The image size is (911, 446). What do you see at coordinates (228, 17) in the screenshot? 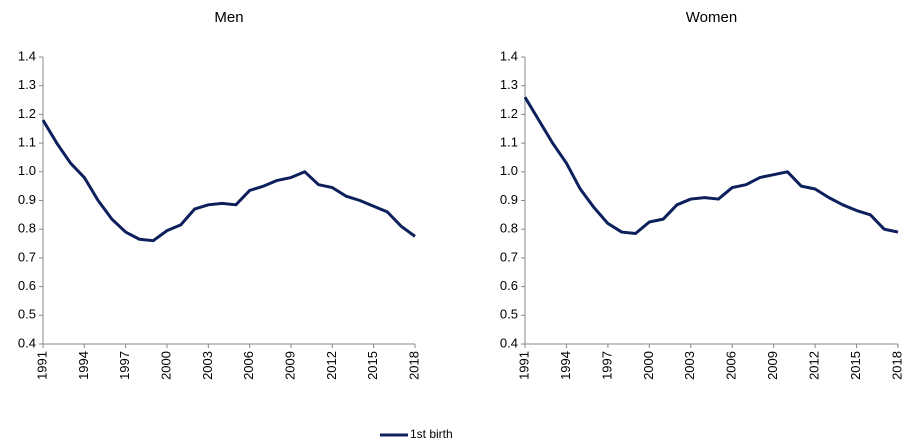
I see `chart-title: Men` at bounding box center [228, 17].